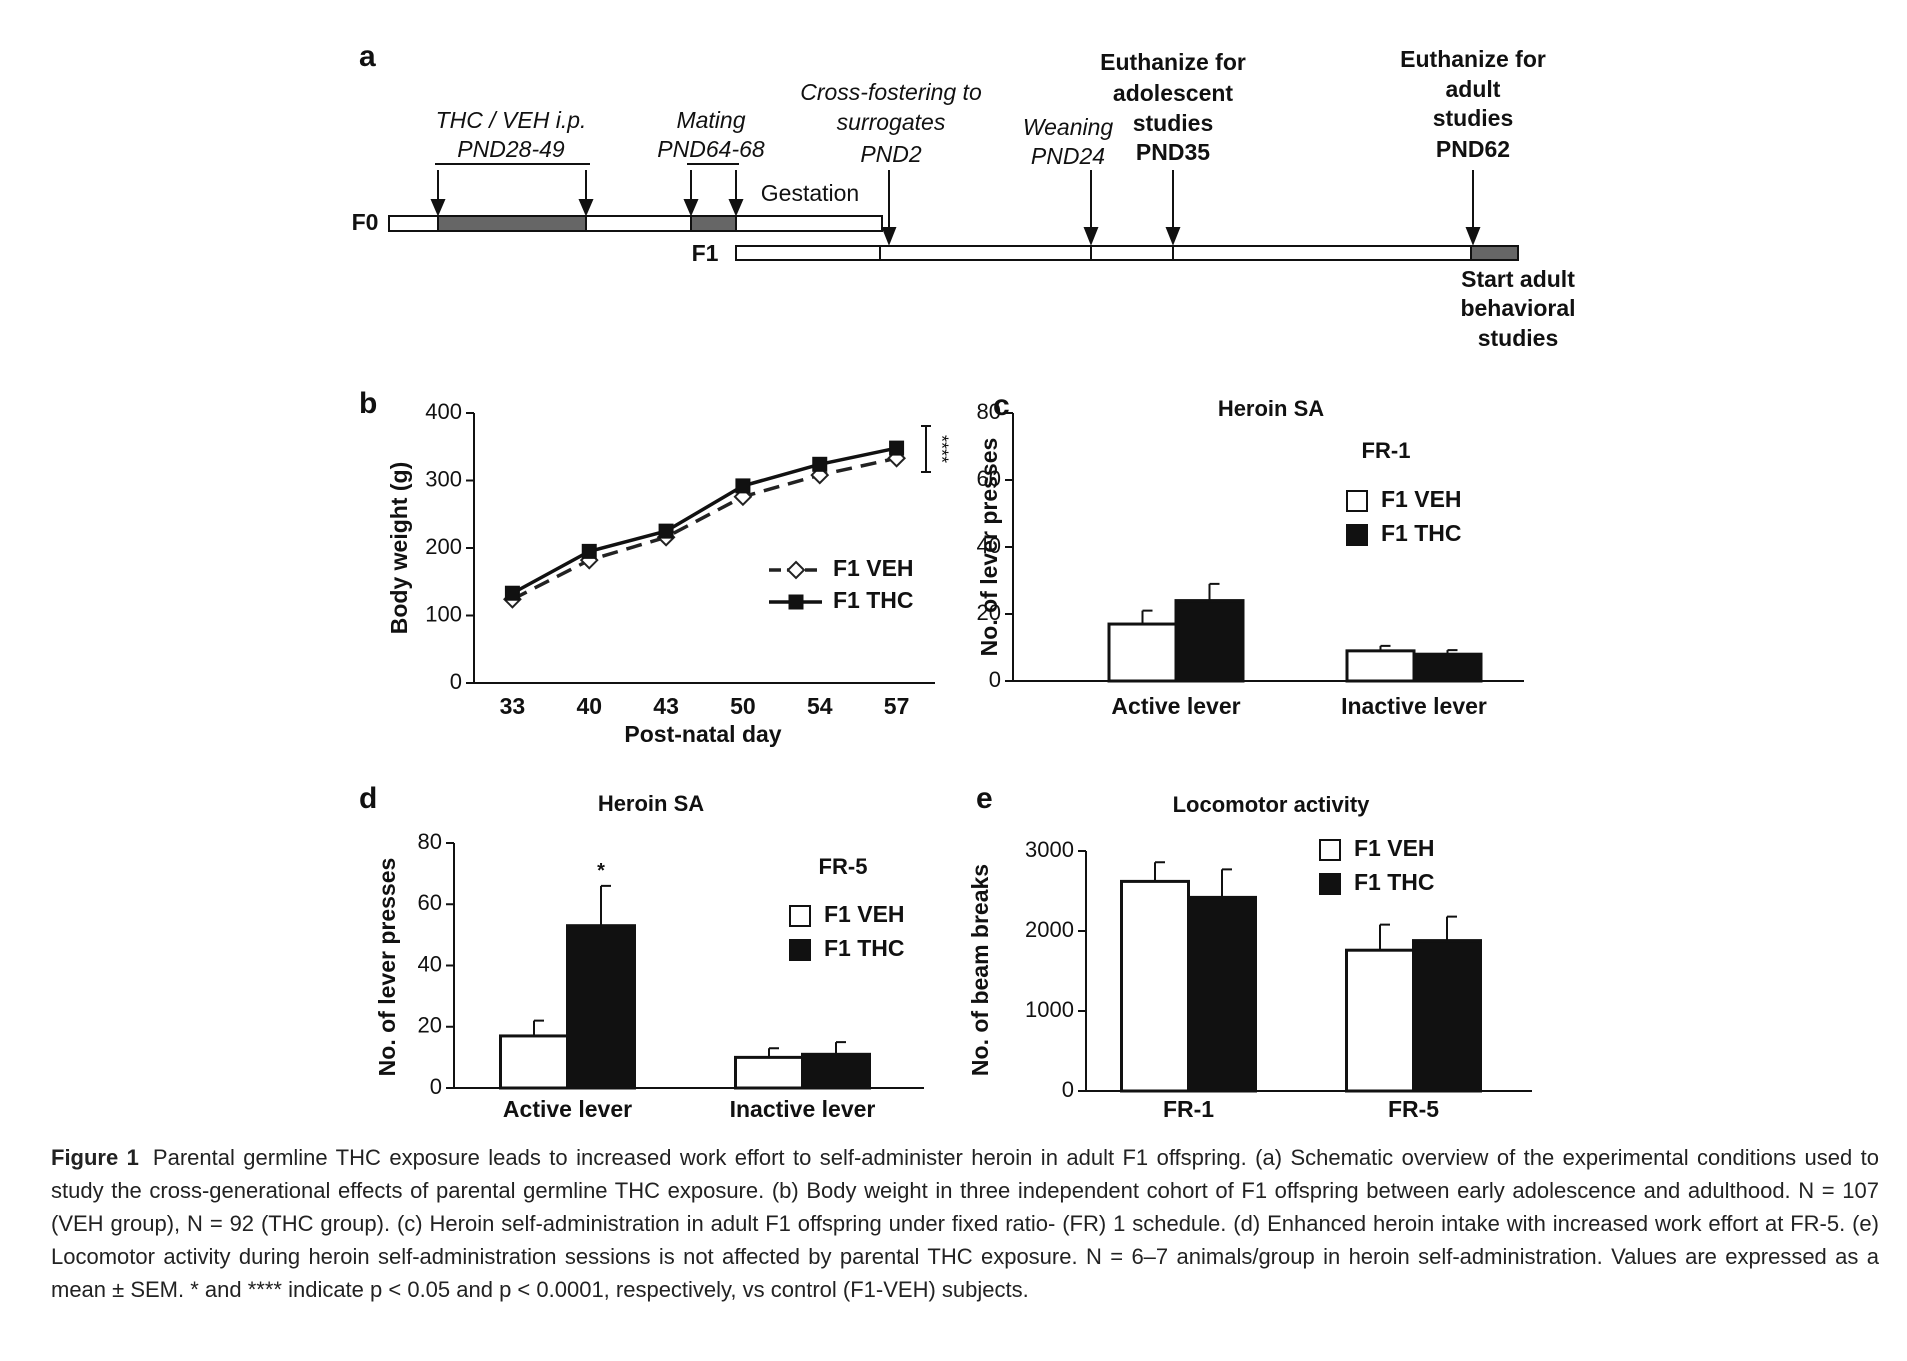 The height and width of the screenshot is (1361, 1907). Describe the element at coordinates (513, 706) in the screenshot. I see `x-tick-label: 33` at that location.